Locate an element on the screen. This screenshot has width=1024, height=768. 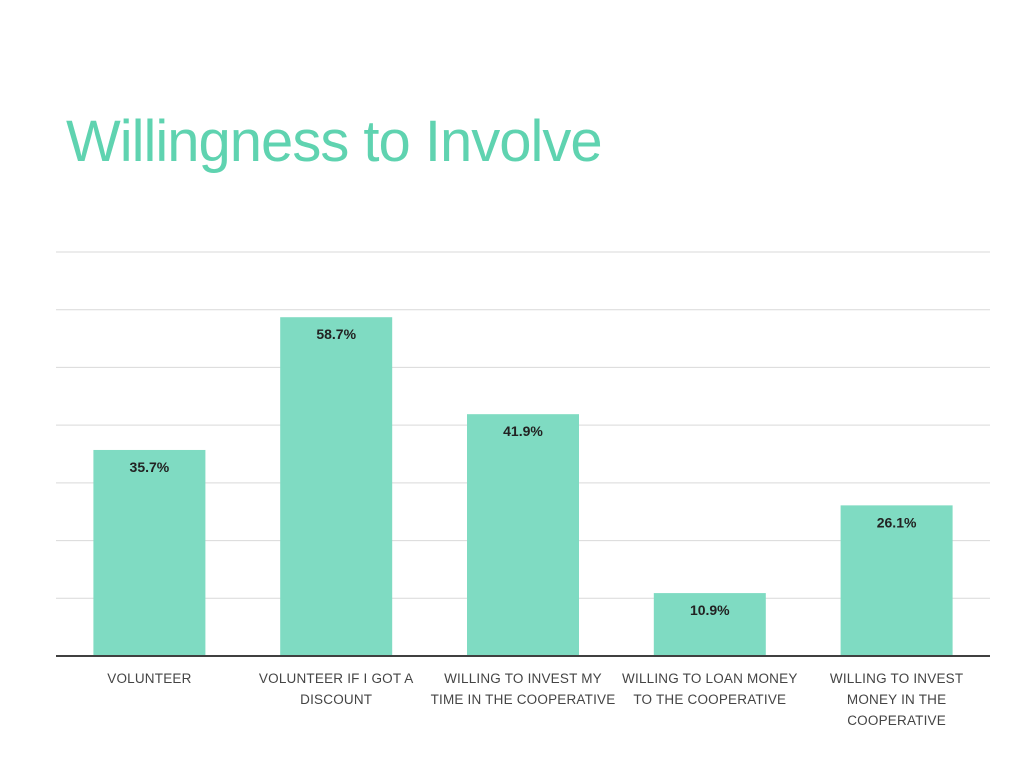
category-label: VOLUNTEER is located at coordinates (149, 678).